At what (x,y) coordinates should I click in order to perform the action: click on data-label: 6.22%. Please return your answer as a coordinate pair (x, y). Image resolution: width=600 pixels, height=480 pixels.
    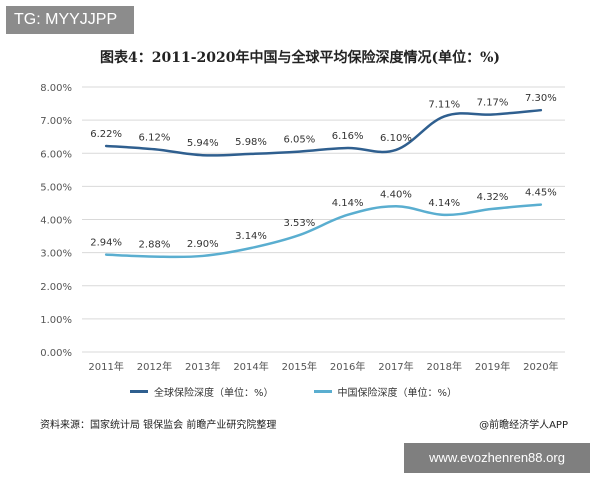
    Looking at the image, I should click on (106, 134).